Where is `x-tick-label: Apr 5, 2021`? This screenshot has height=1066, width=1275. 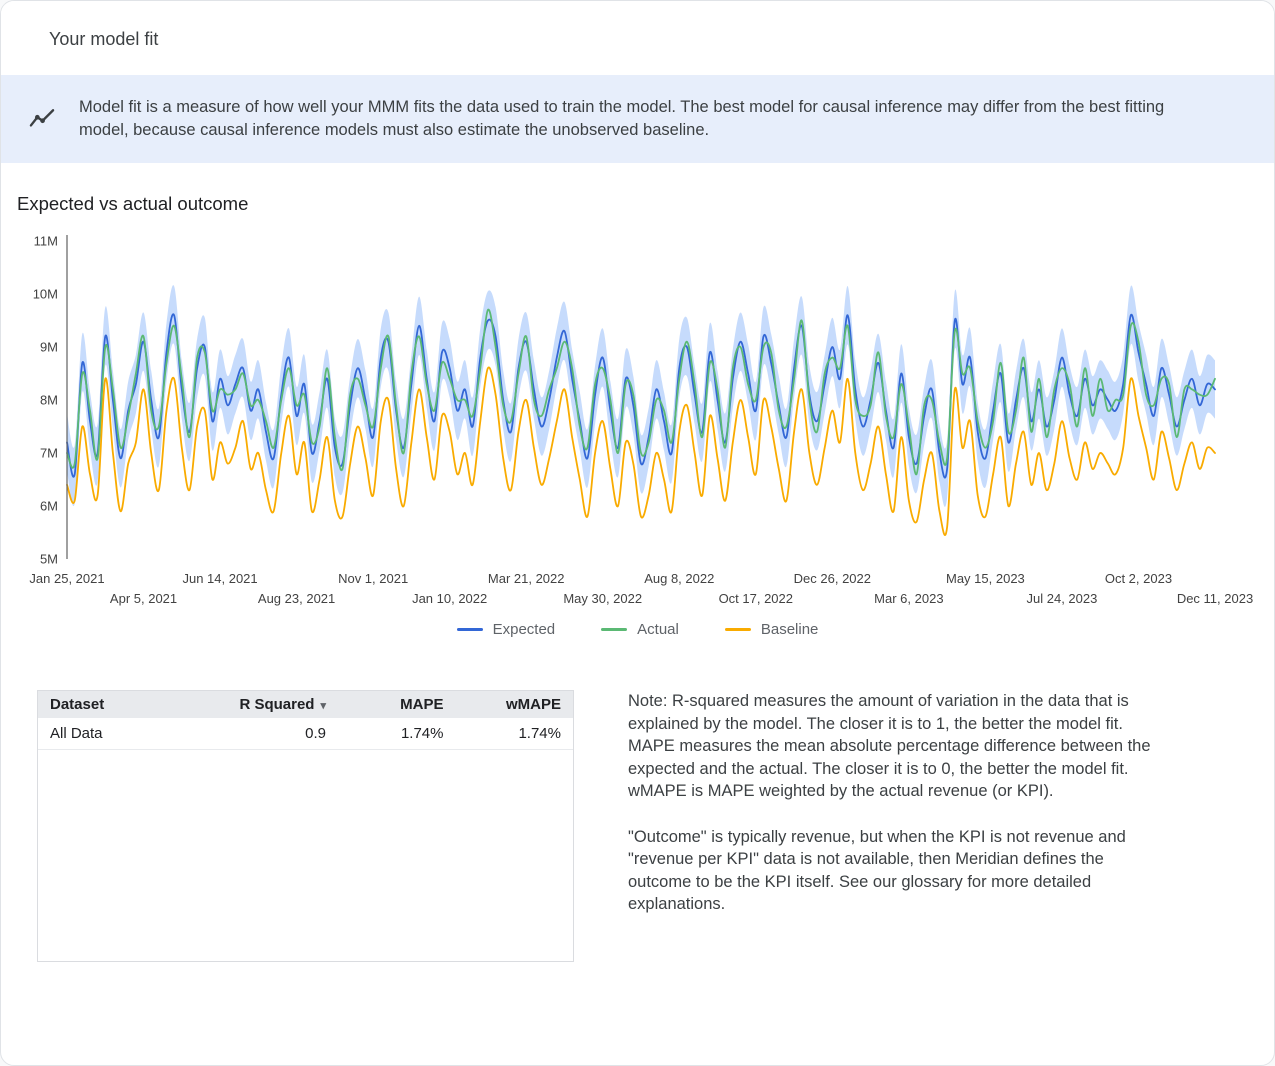 x-tick-label: Apr 5, 2021 is located at coordinates (143, 598).